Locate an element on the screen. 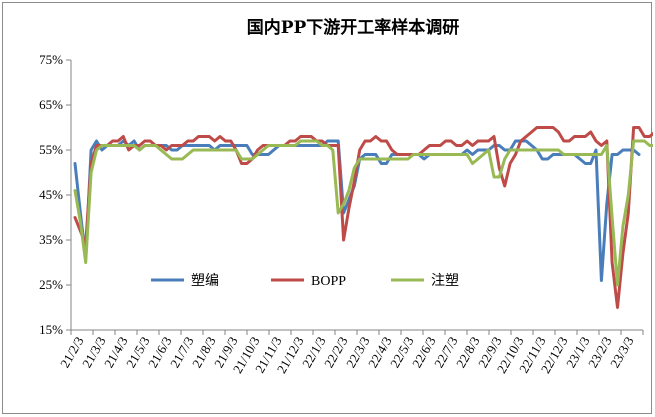  y-tick-label: 75% is located at coordinates (51, 59).